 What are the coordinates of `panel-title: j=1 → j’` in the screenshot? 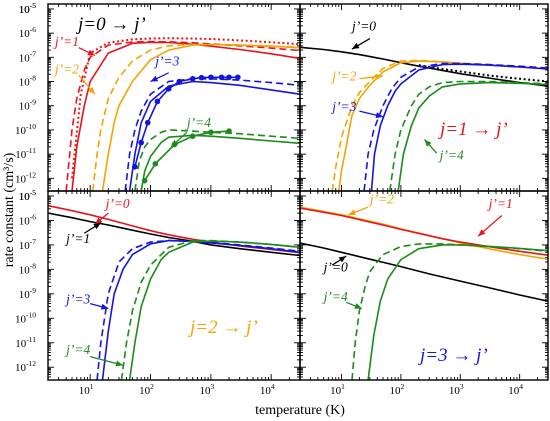 It's located at (472, 129).